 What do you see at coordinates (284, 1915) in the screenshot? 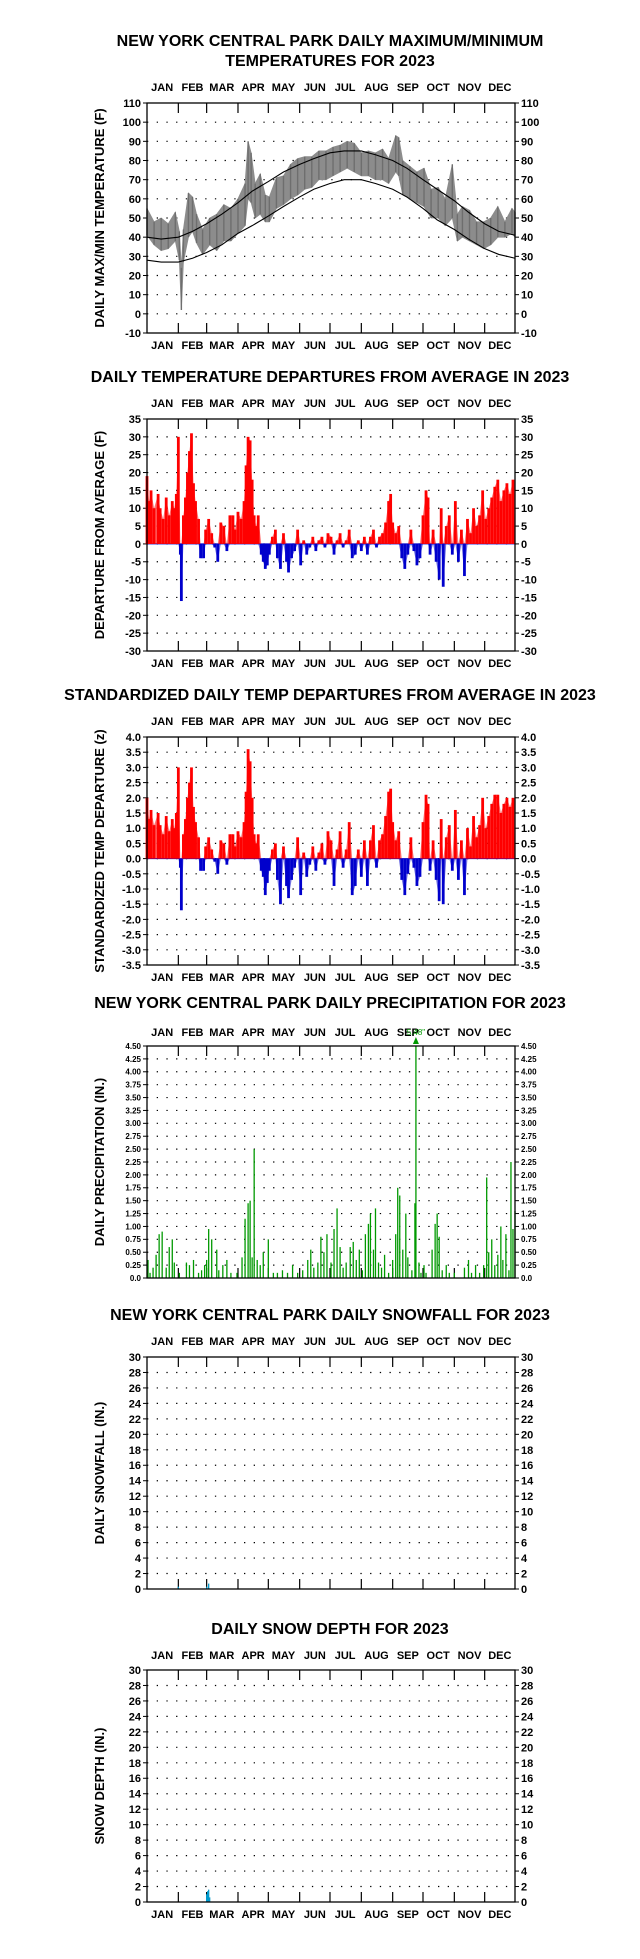
I see `month-label-bottom: MAY` at bounding box center [284, 1915].